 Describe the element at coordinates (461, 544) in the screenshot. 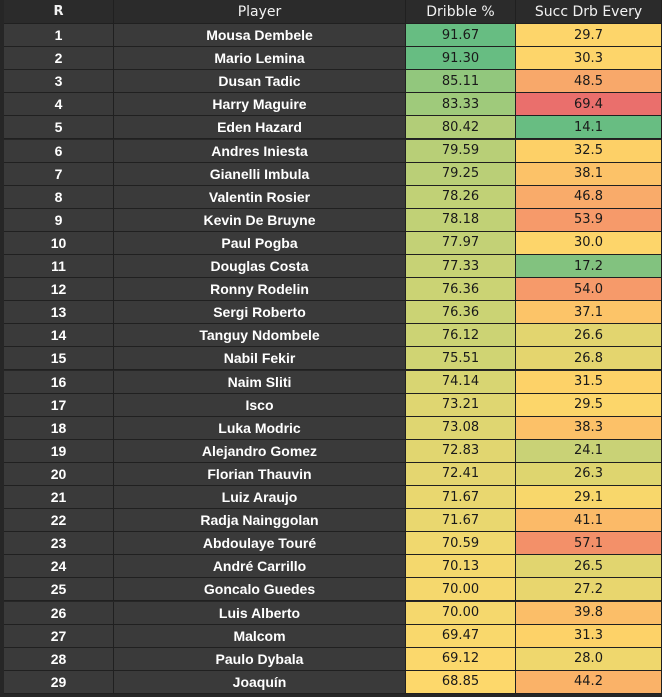

I see `dribble-pct-cell: 70.59` at that location.